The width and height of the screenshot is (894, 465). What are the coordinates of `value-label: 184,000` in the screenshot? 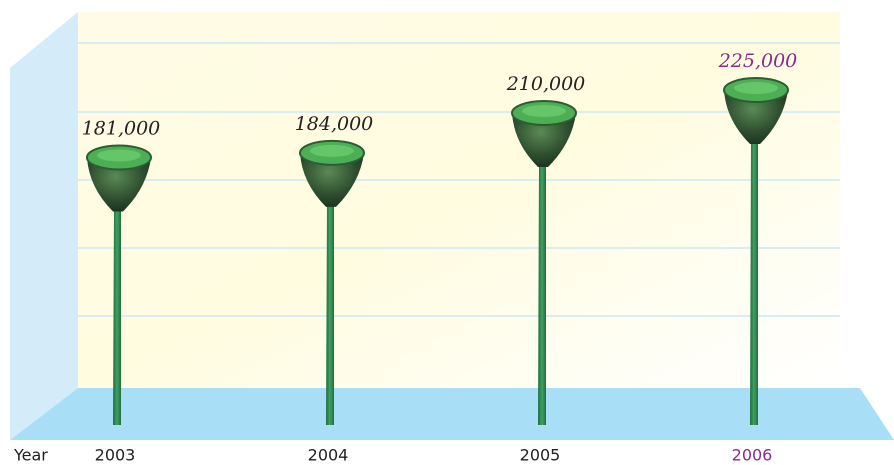 It's located at (334, 124).